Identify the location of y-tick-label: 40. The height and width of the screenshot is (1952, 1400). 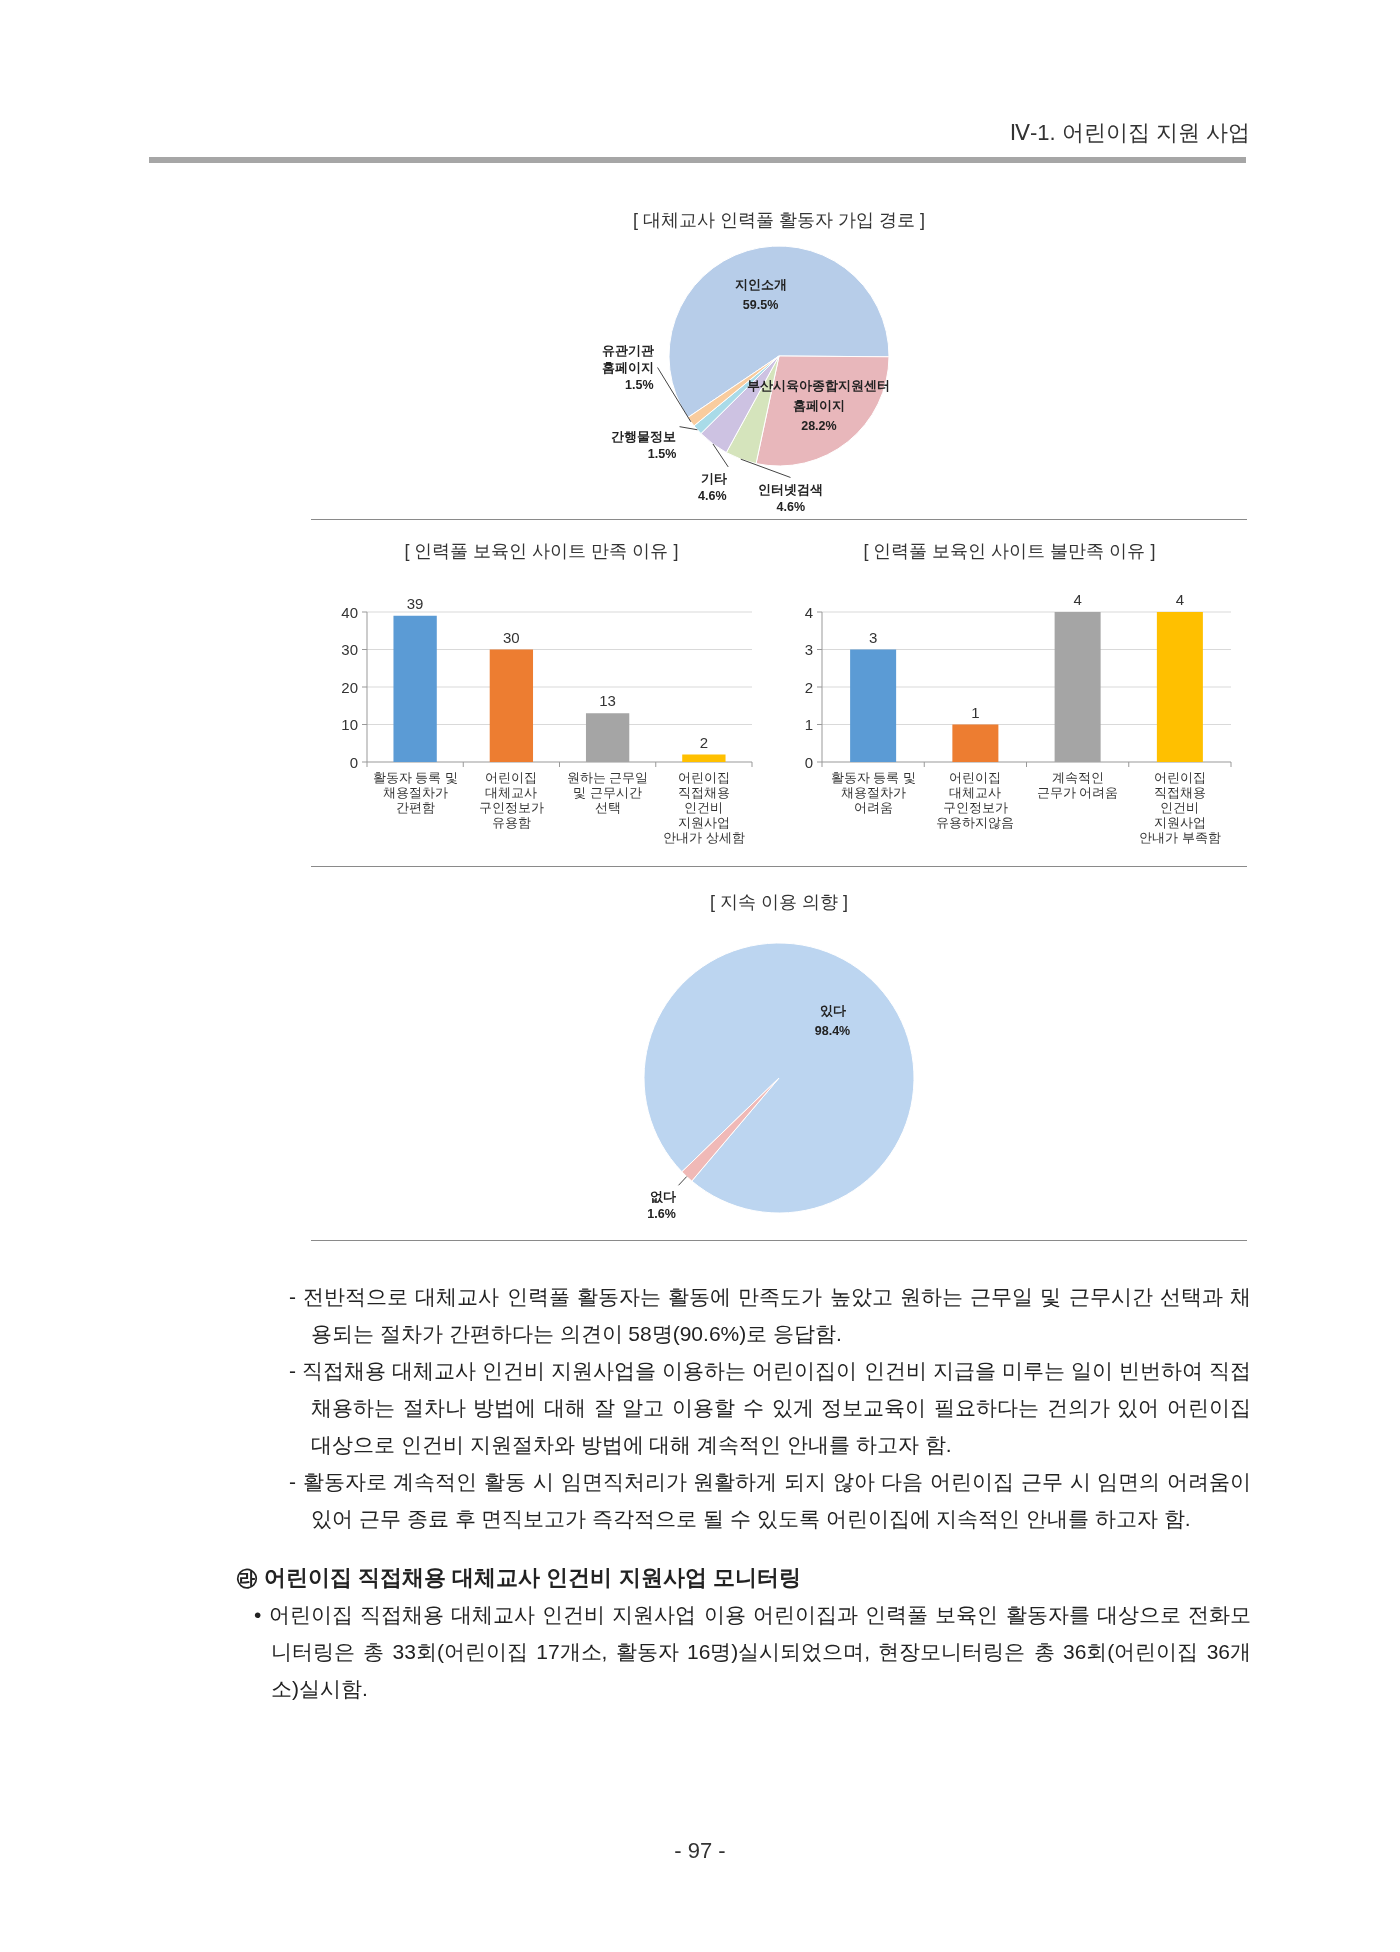
(349, 612).